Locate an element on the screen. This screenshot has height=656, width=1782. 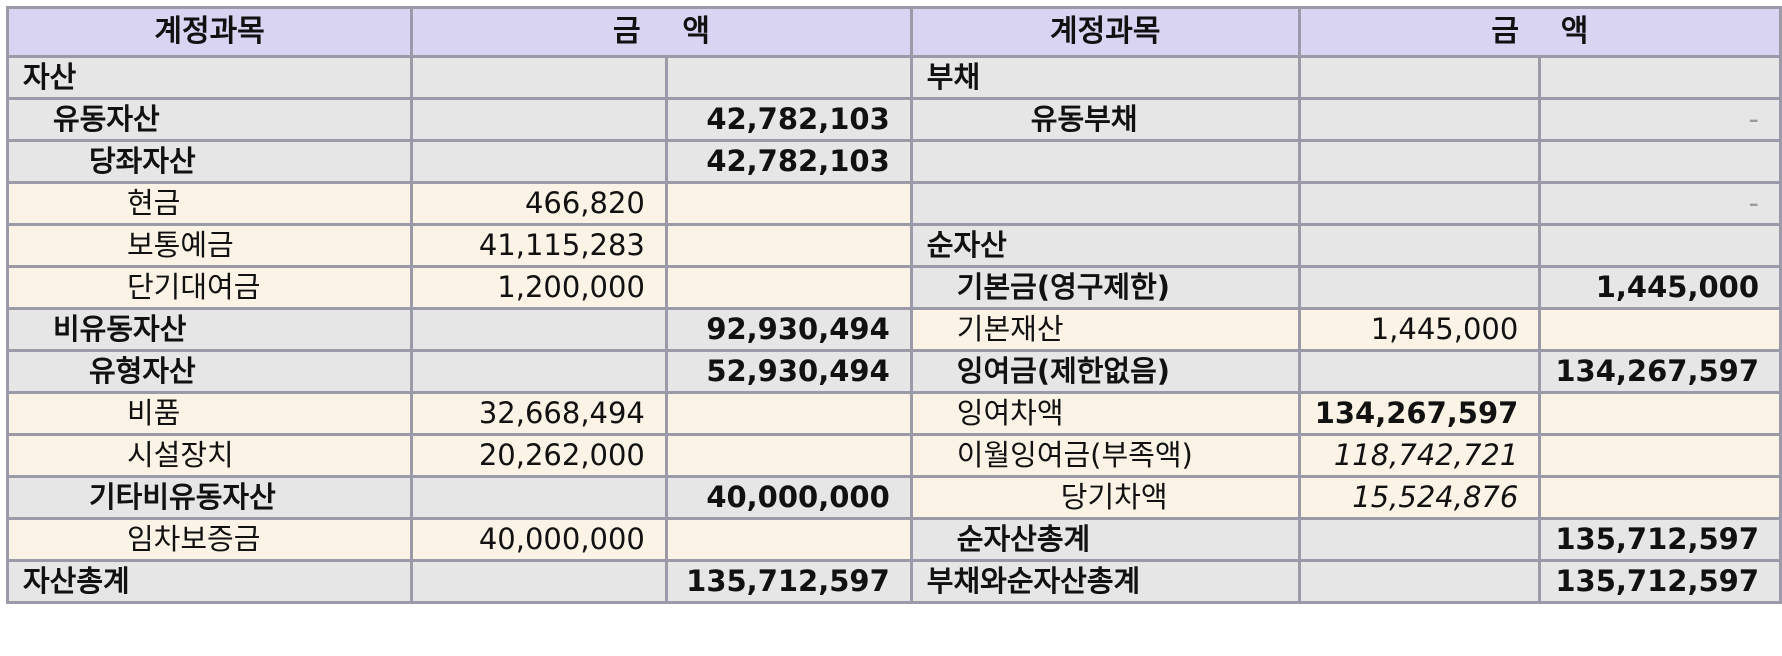
account-name: 기본재산 is located at coordinates (1105, 329).